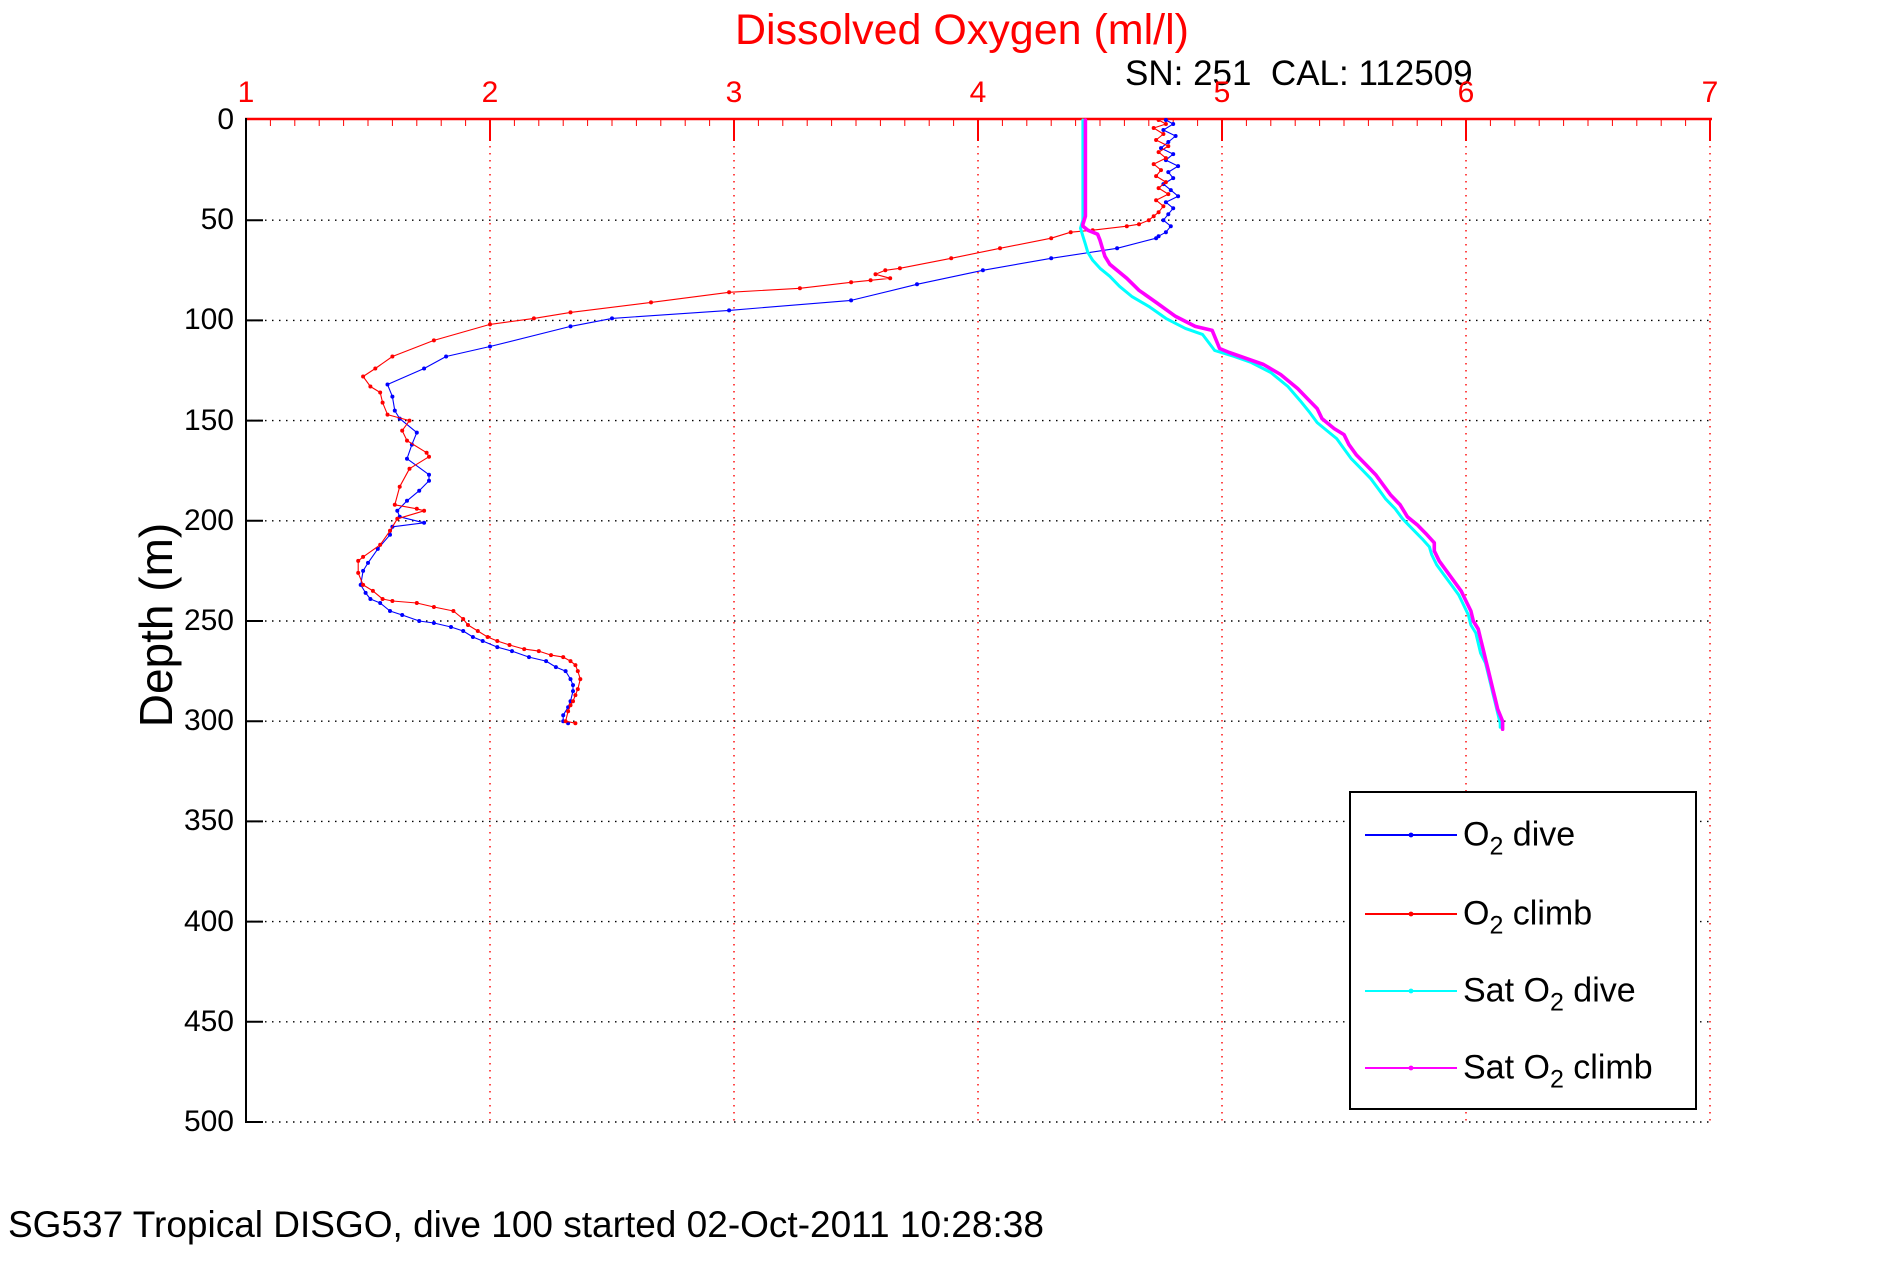 Image resolution: width=1891 pixels, height=1262 pixels. What do you see at coordinates (1411, 991) in the screenshot?
I see `legend-line-sat-o2-dive` at bounding box center [1411, 991].